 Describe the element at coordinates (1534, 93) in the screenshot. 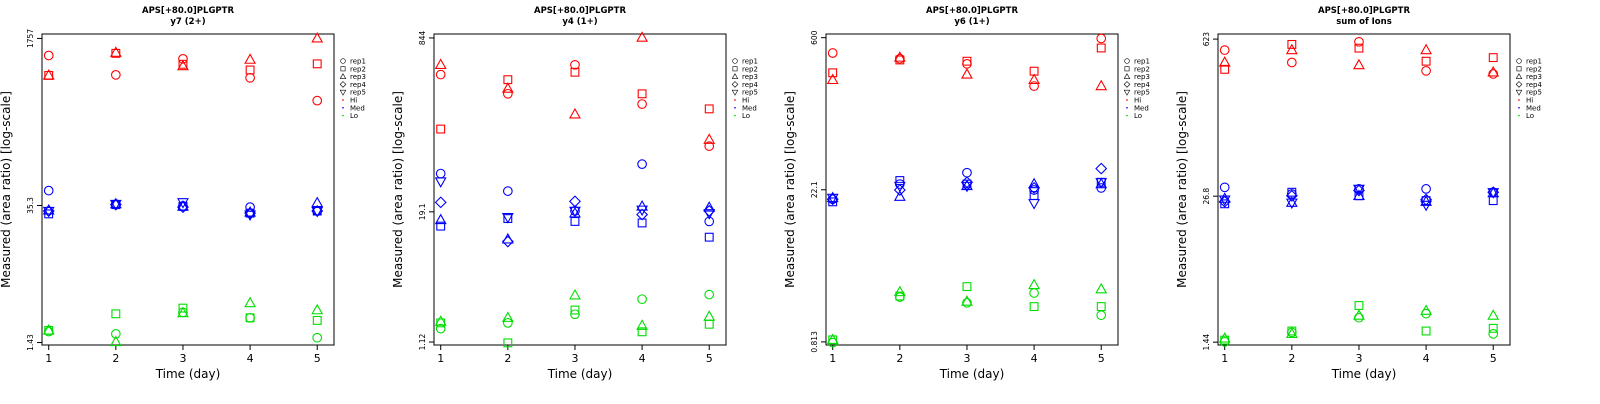

I see `legend-label: rep5` at that location.